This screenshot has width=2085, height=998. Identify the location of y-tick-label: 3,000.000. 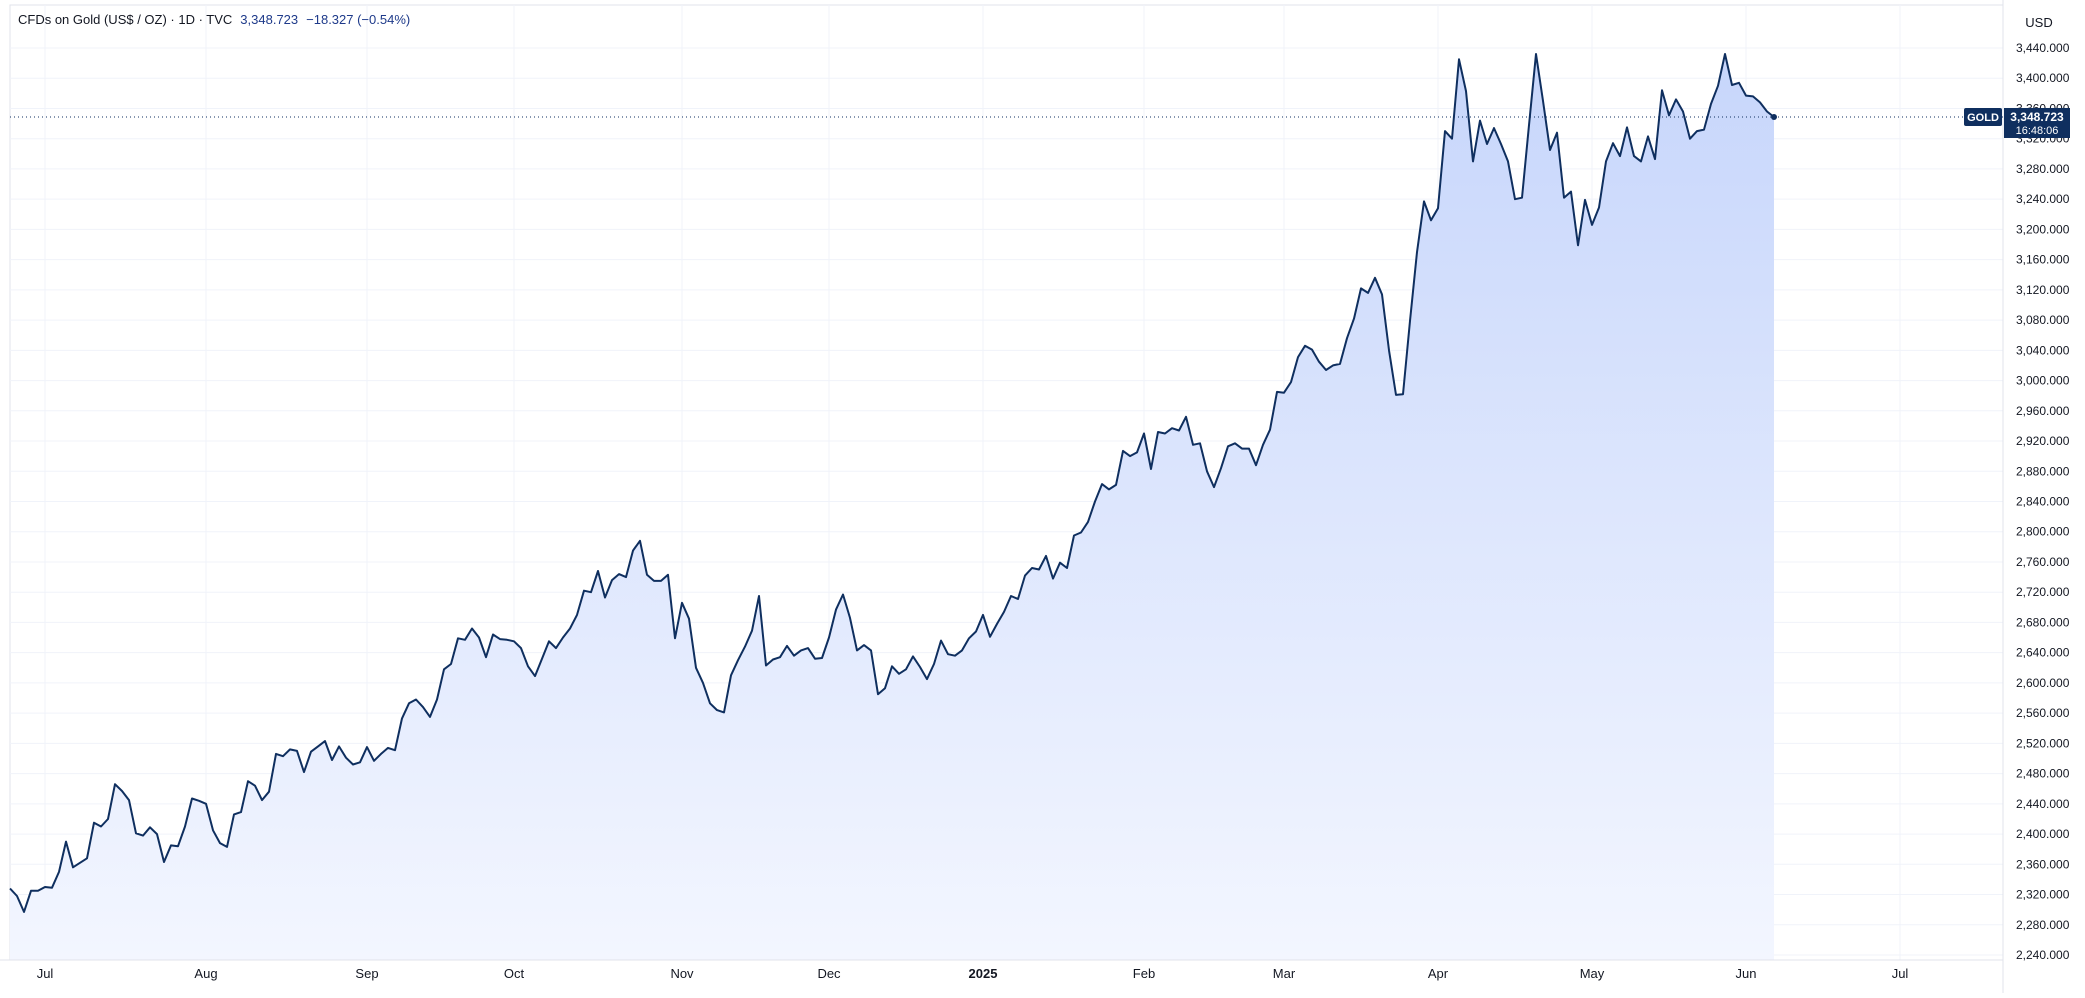
(2043, 381).